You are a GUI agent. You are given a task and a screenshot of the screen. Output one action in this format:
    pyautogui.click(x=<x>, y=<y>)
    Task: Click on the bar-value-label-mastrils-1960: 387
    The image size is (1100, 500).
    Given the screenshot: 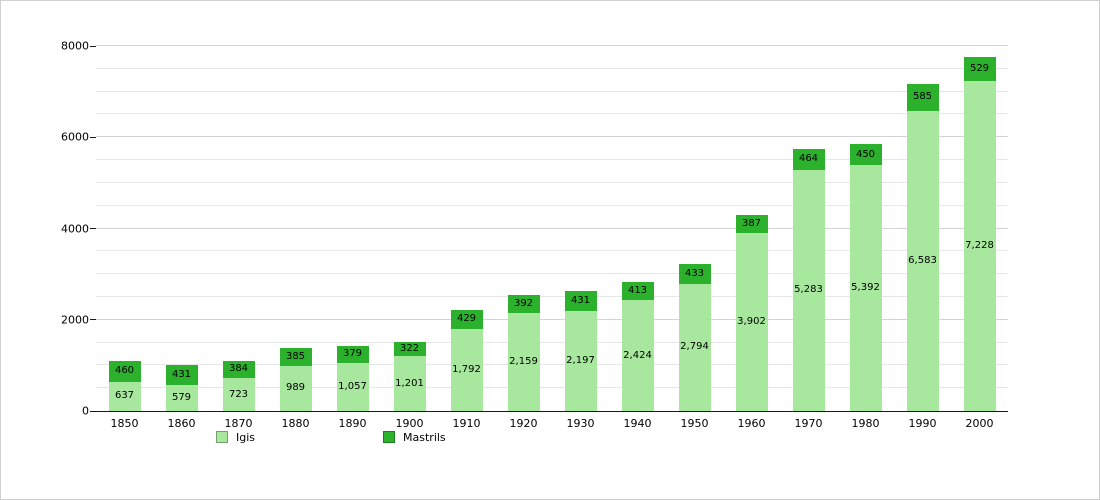 What is the action you would take?
    pyautogui.click(x=751, y=224)
    